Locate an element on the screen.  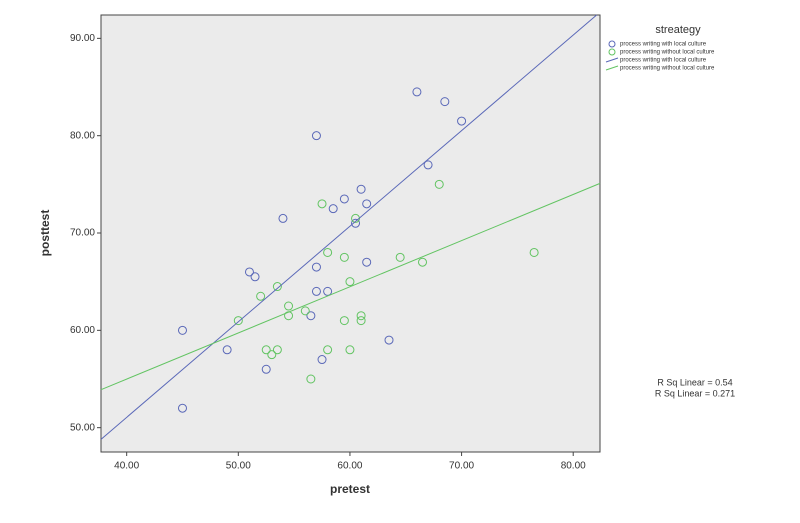
x-tick-label: 70.00 is located at coordinates (461, 466).